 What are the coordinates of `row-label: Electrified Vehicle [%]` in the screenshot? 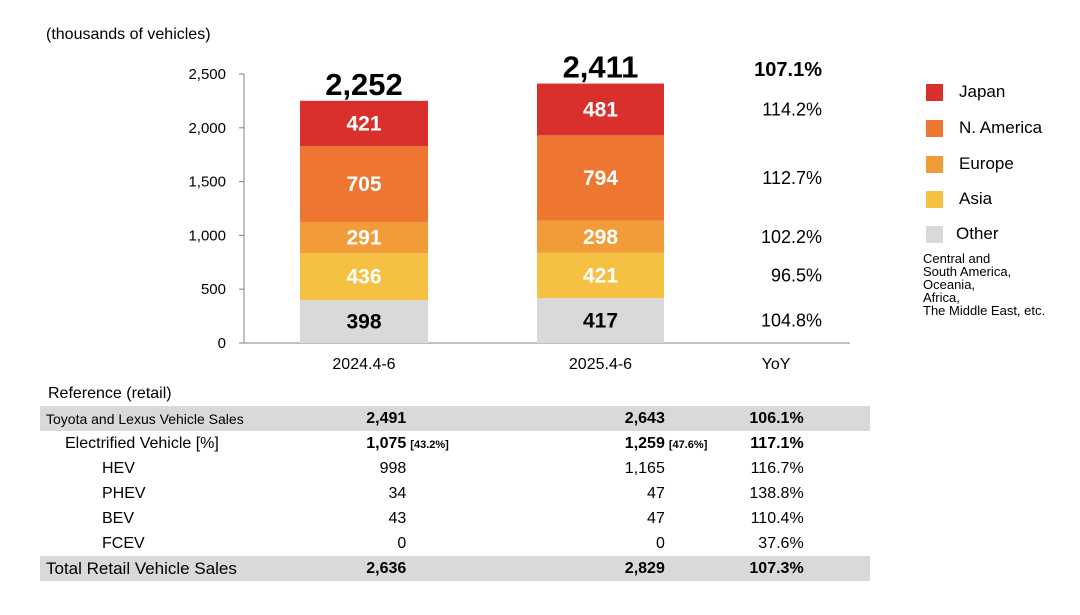 It's located at (142, 443).